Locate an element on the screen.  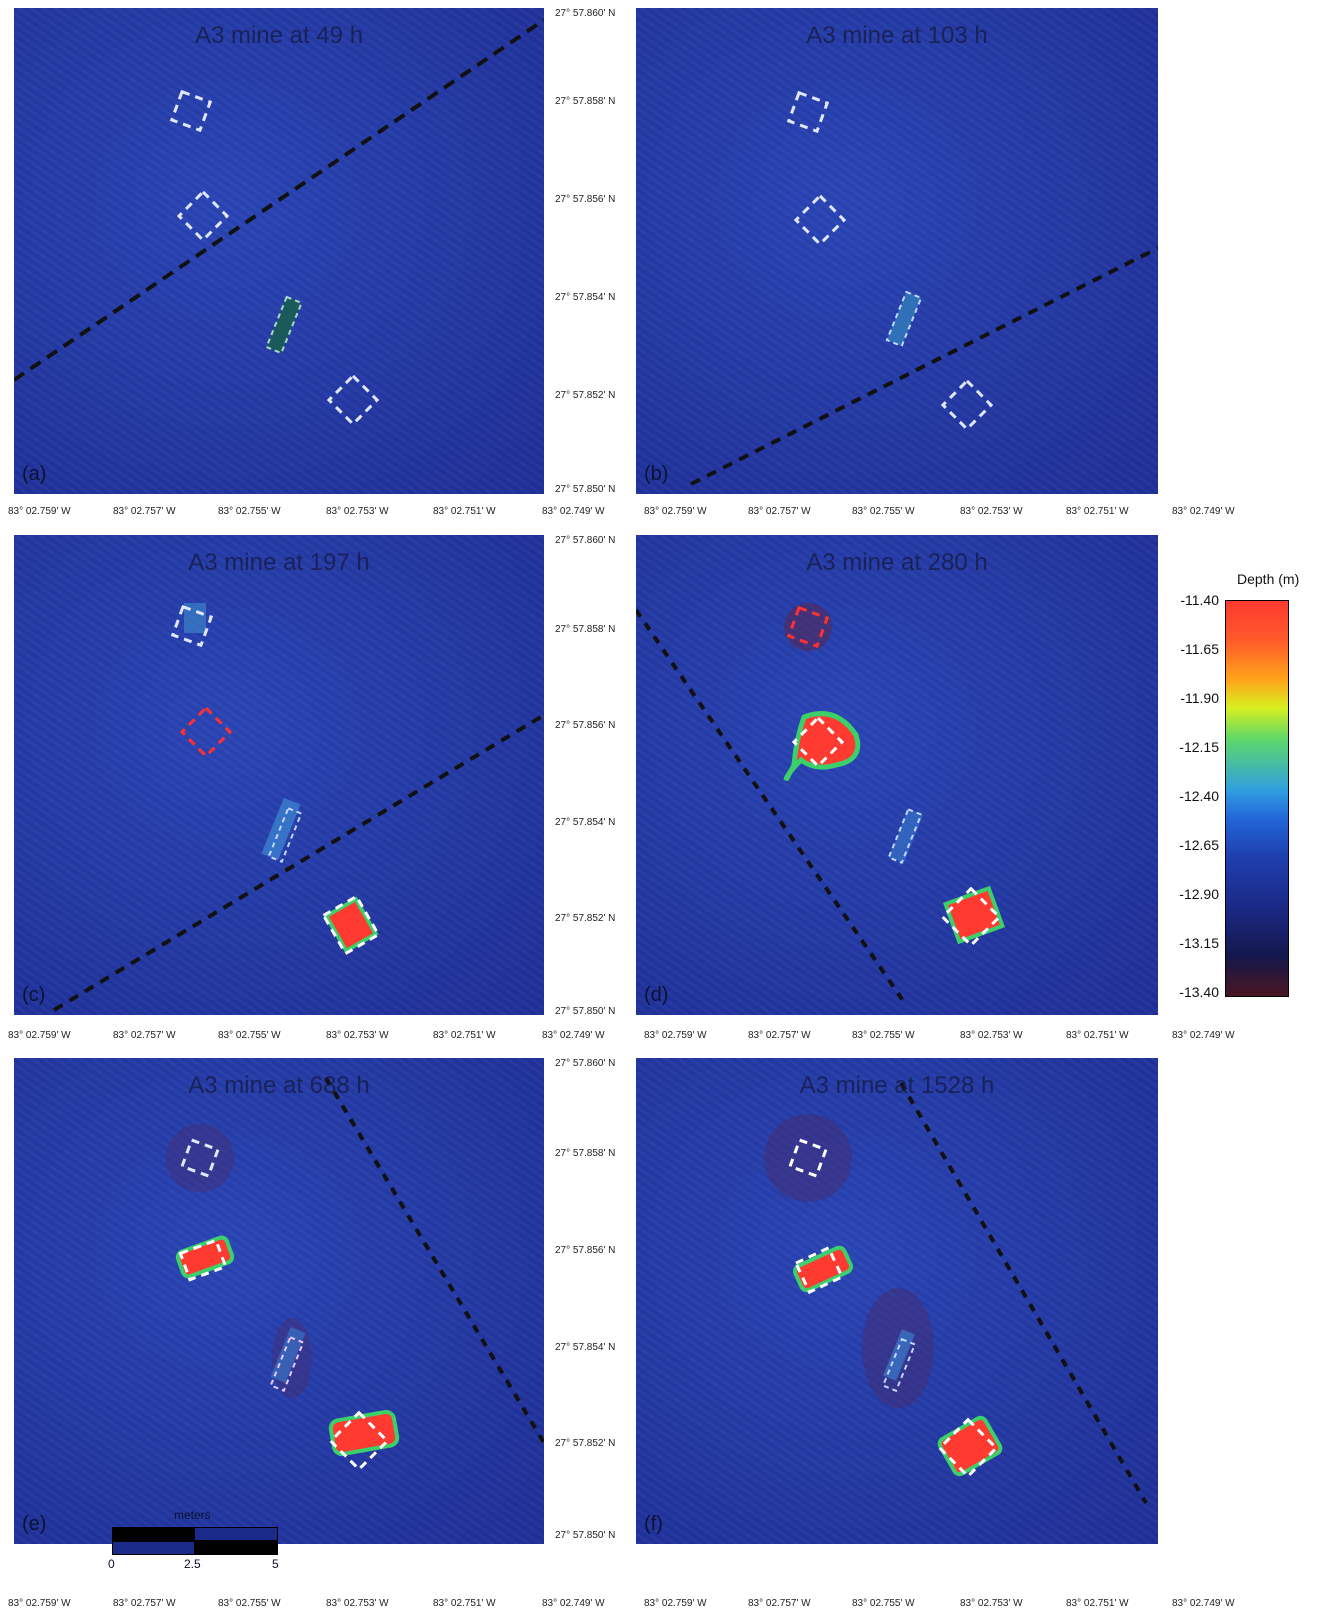
panel-letter: (c) is located at coordinates (34, 995).